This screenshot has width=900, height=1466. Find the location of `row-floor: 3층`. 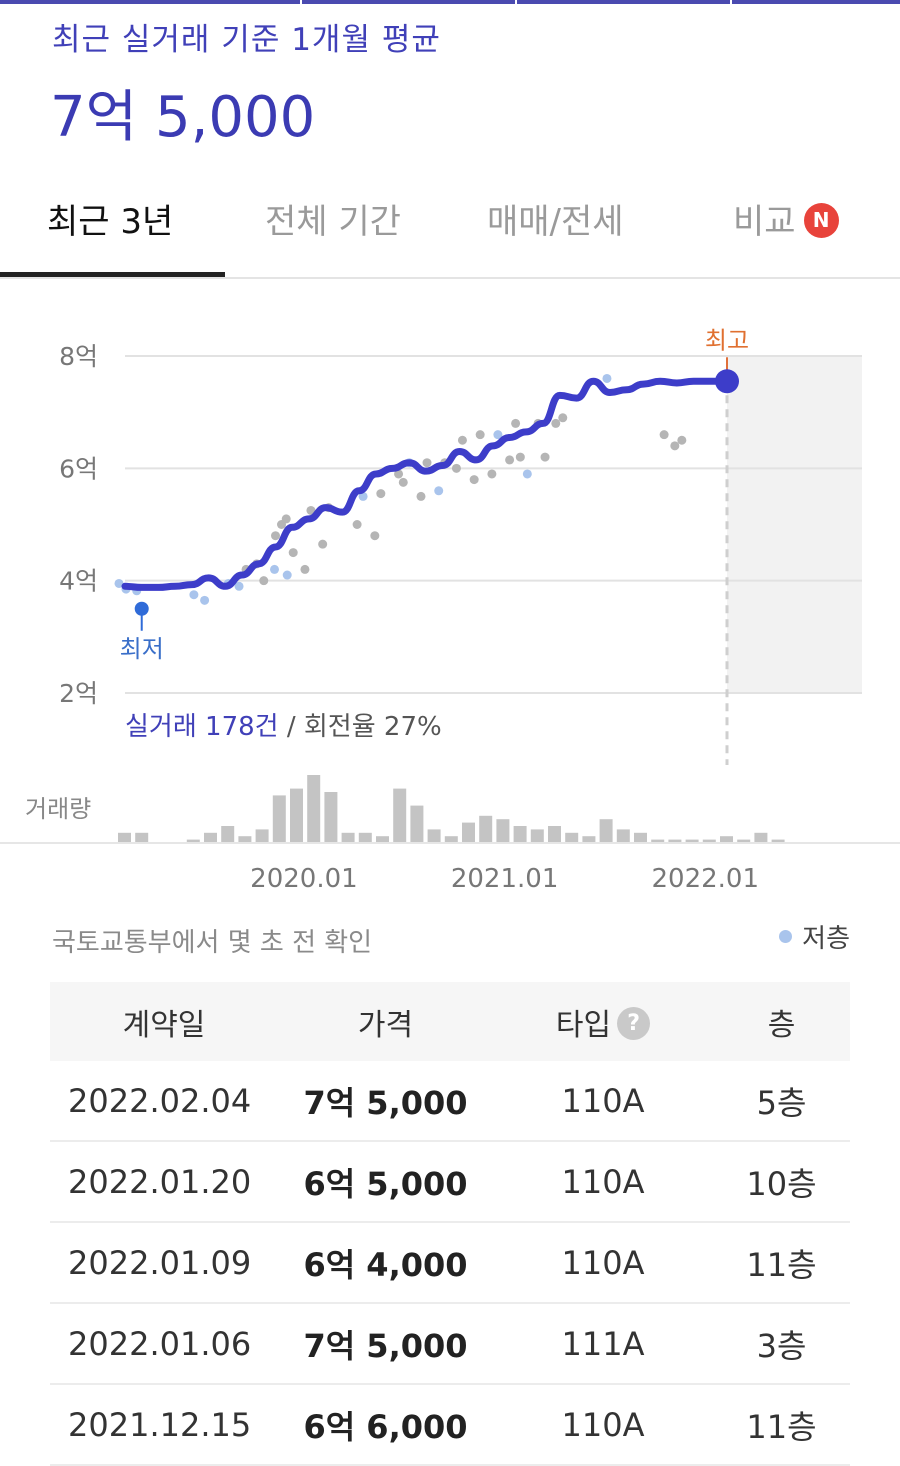

row-floor: 3층 is located at coordinates (781, 1344).